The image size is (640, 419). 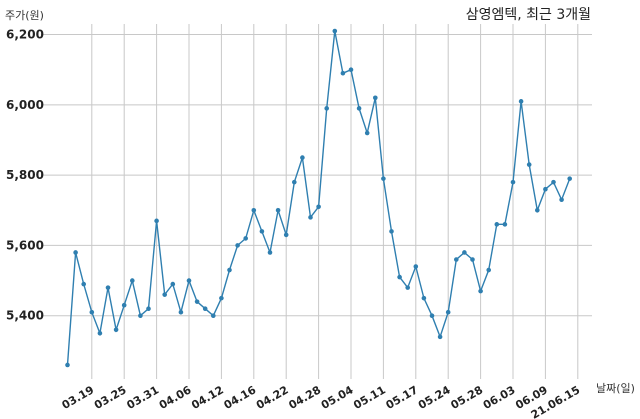 I want to click on y-tick-label: 5,800, so click(x=25, y=175).